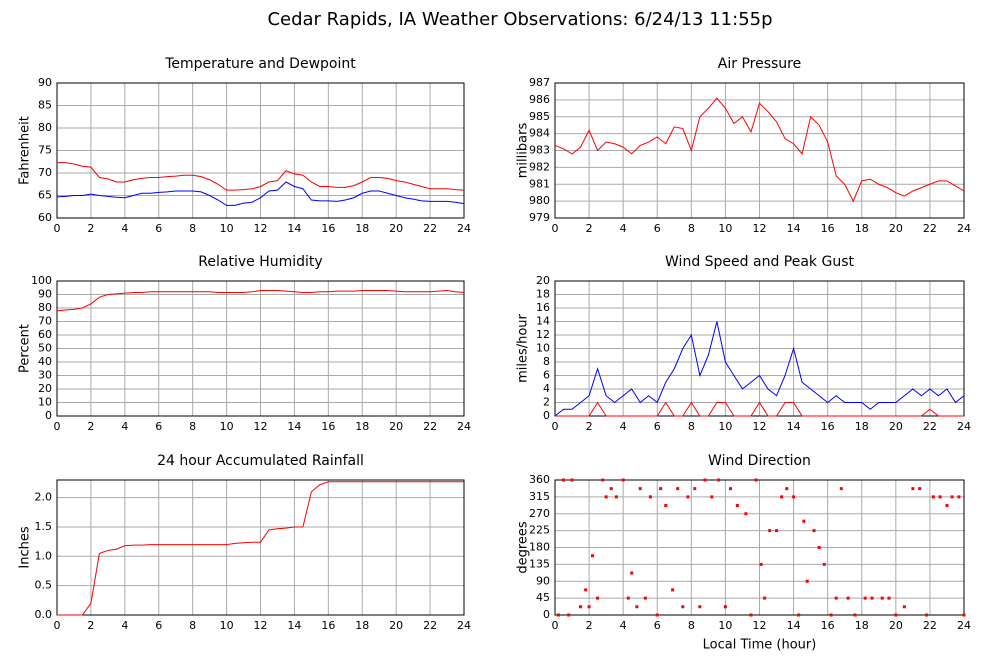  Describe the element at coordinates (546, 361) in the screenshot. I see `y-tick-label: 8` at that location.